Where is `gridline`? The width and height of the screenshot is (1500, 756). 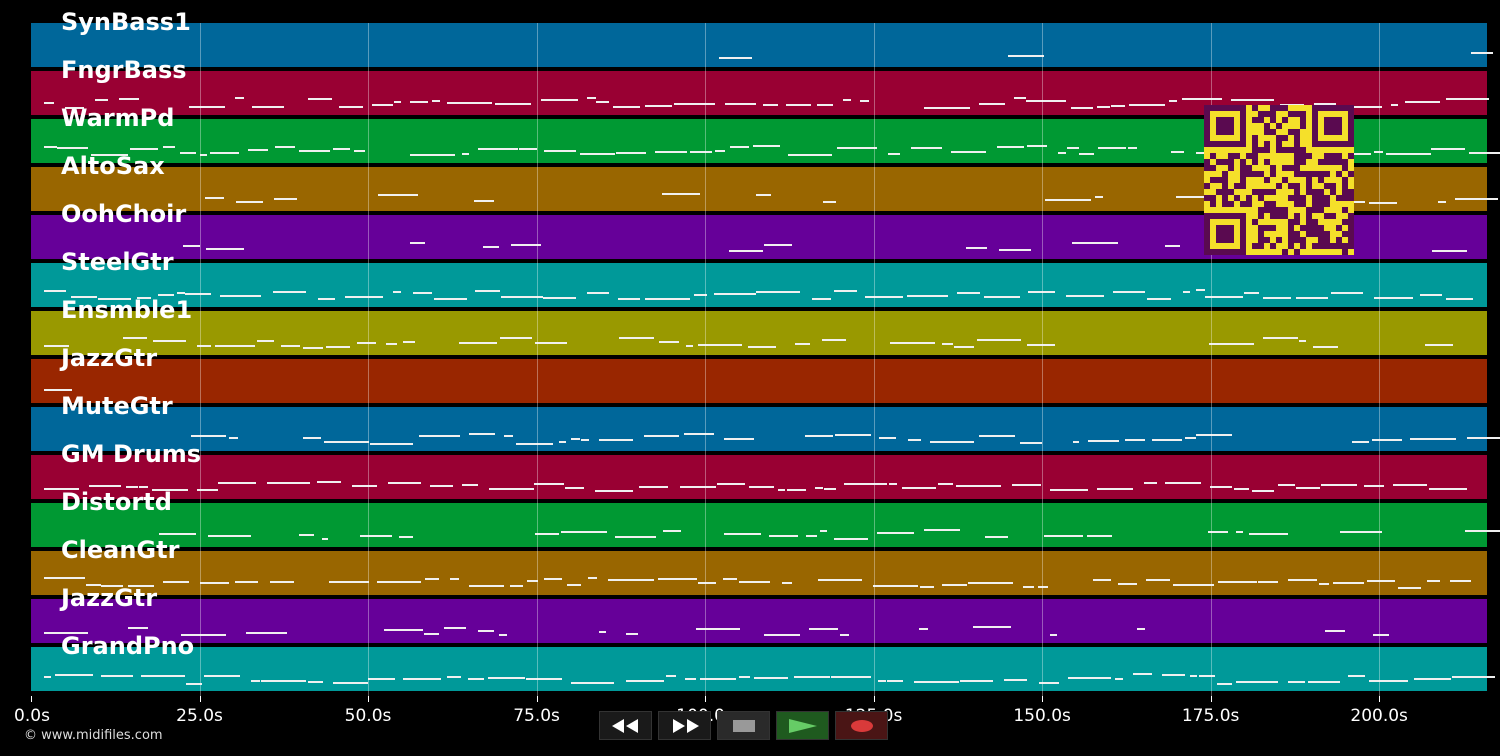 gridline is located at coordinates (1380, 359).